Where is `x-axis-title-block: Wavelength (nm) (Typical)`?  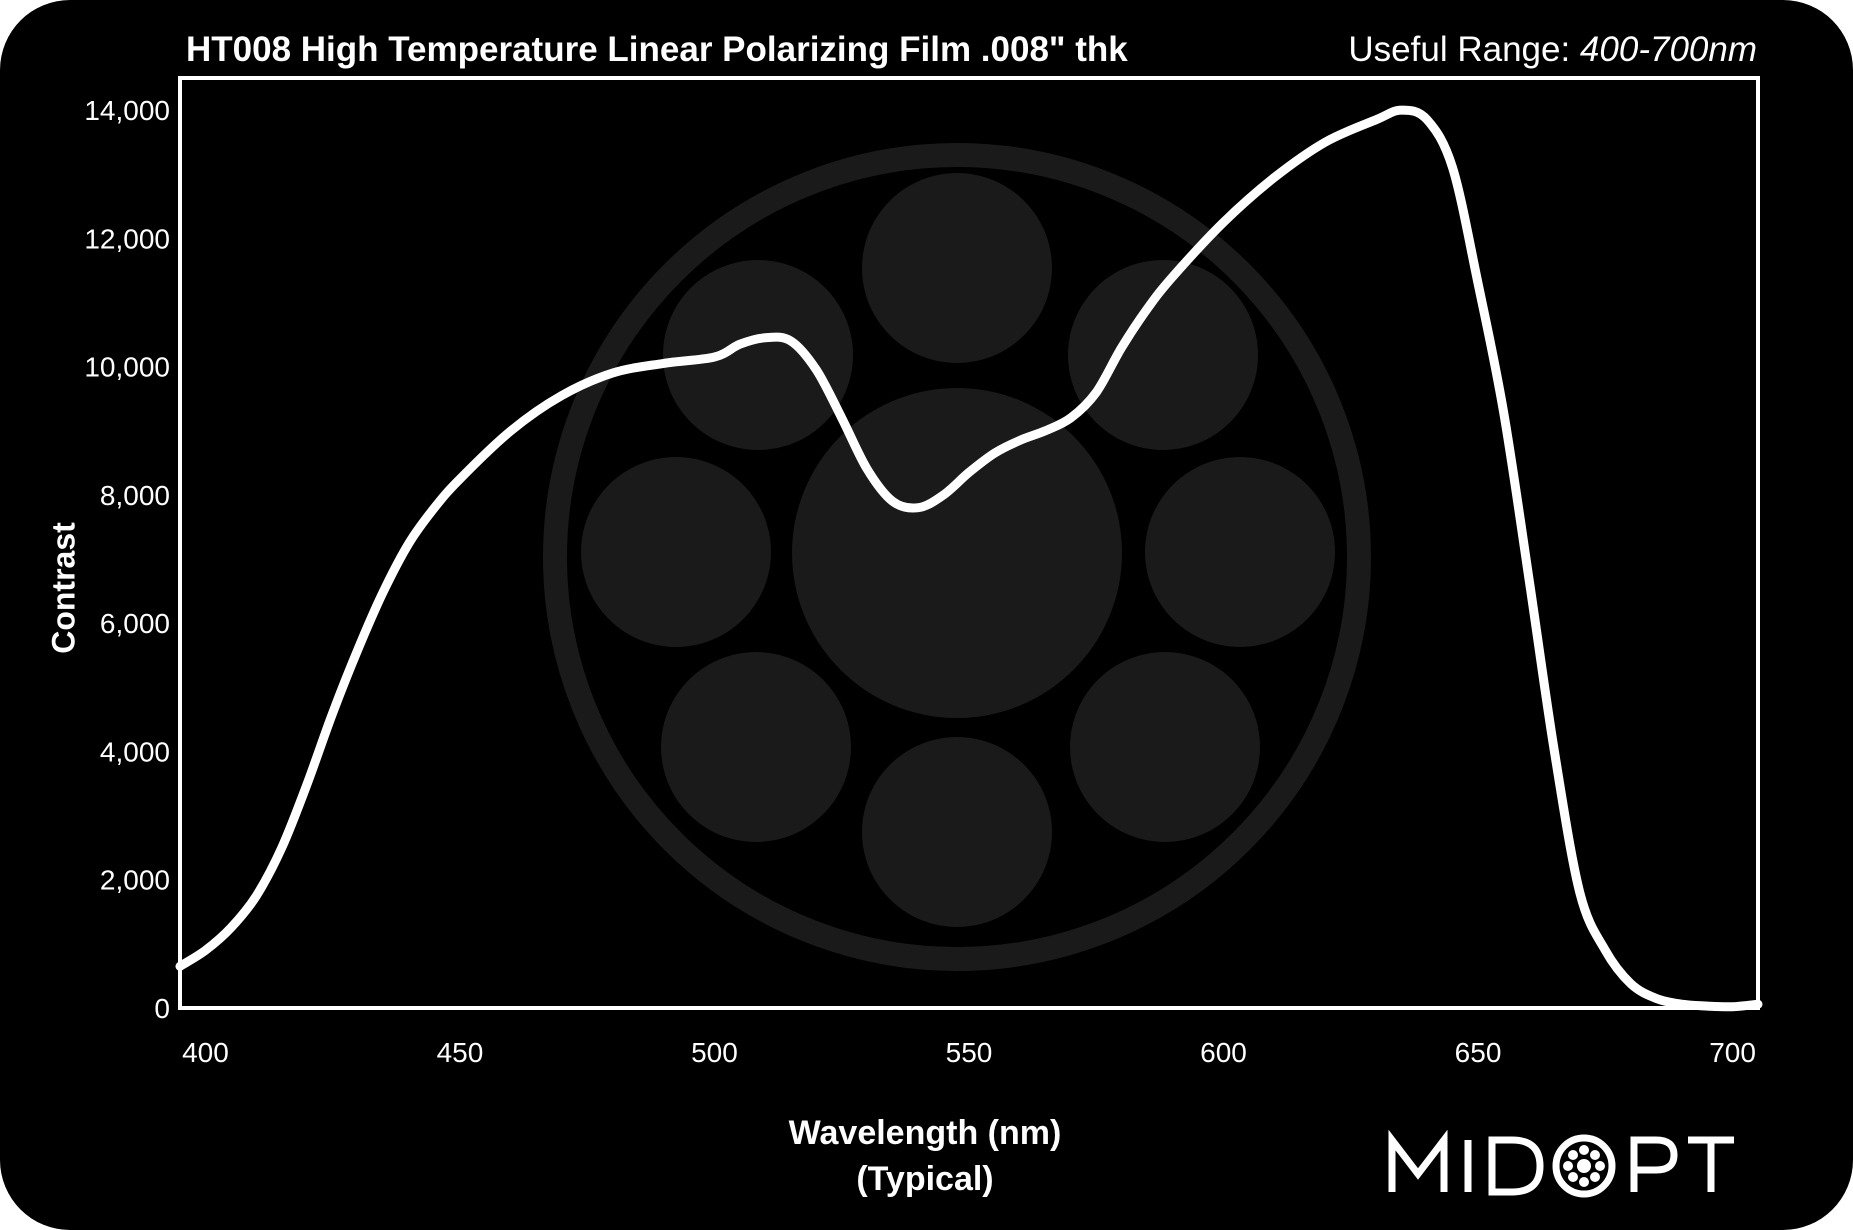
x-axis-title-block: Wavelength (nm) (Typical) is located at coordinates (925, 1156).